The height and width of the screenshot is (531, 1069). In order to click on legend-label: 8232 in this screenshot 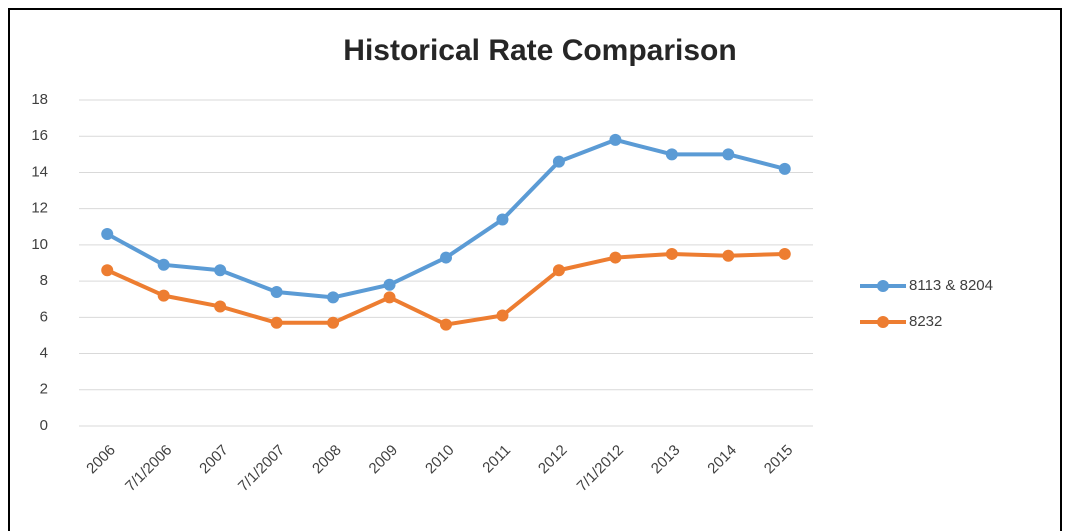, I will do `click(925, 321)`.